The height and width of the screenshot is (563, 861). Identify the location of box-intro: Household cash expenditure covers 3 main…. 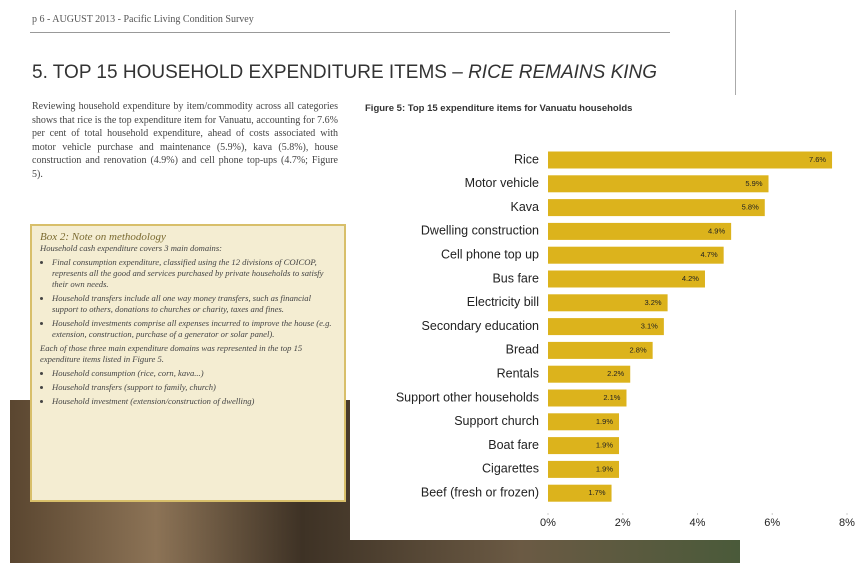
(131, 248).